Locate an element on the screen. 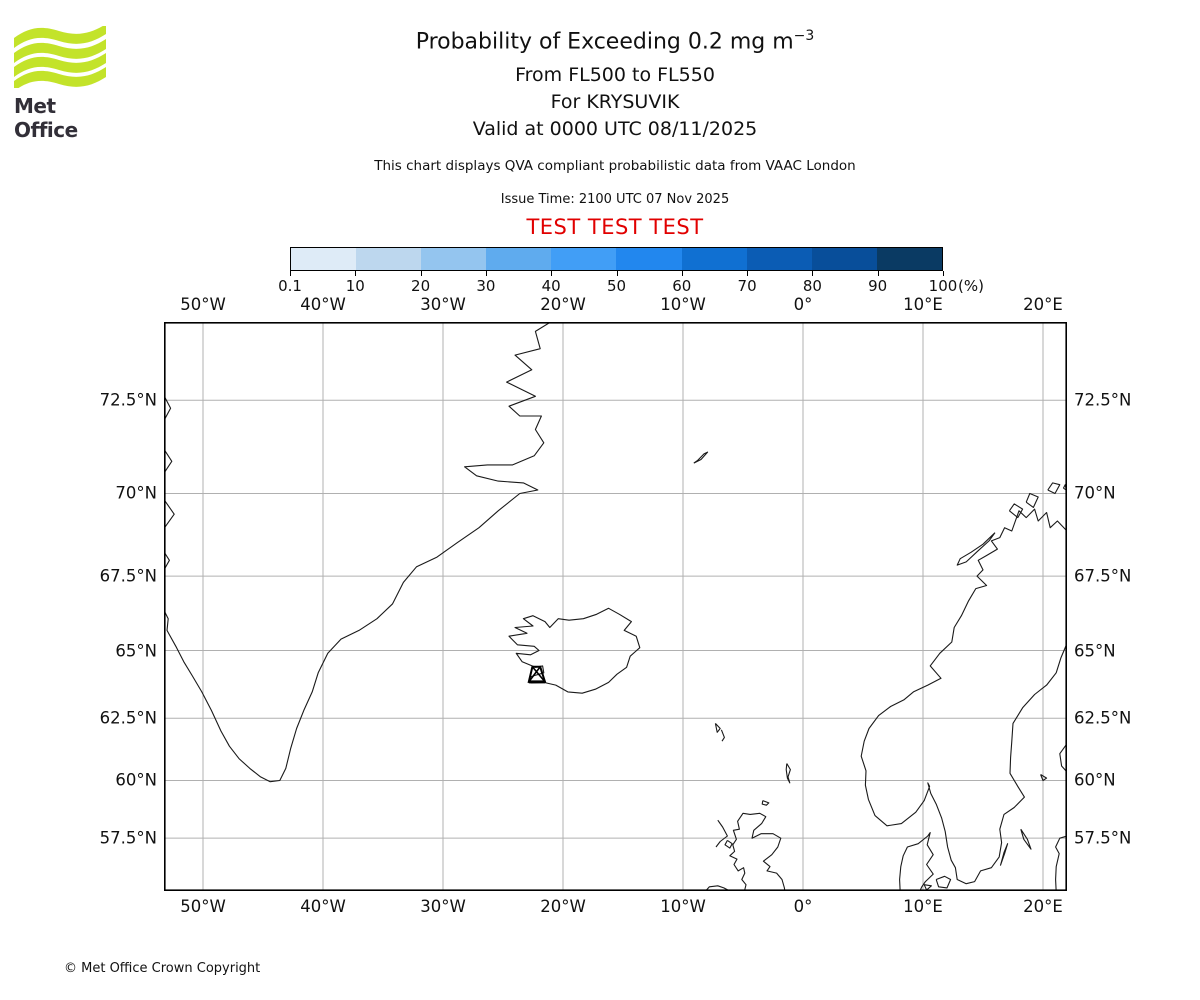 This screenshot has width=1200, height=1000. lon-label-bottom: 30°W is located at coordinates (443, 906).